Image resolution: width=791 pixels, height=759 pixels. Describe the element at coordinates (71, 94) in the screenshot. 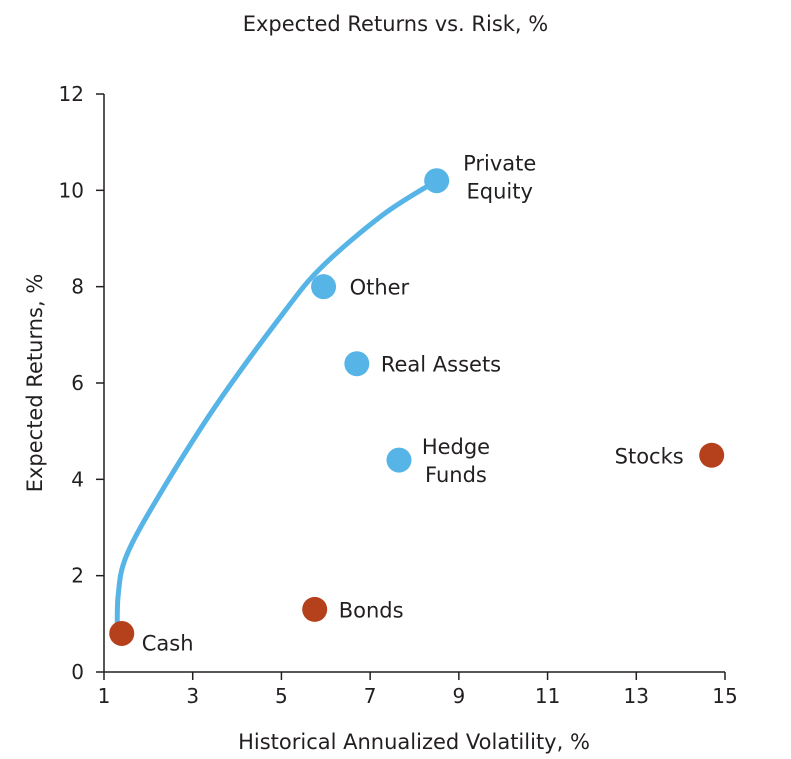

I see `y-tick-label: 12` at that location.